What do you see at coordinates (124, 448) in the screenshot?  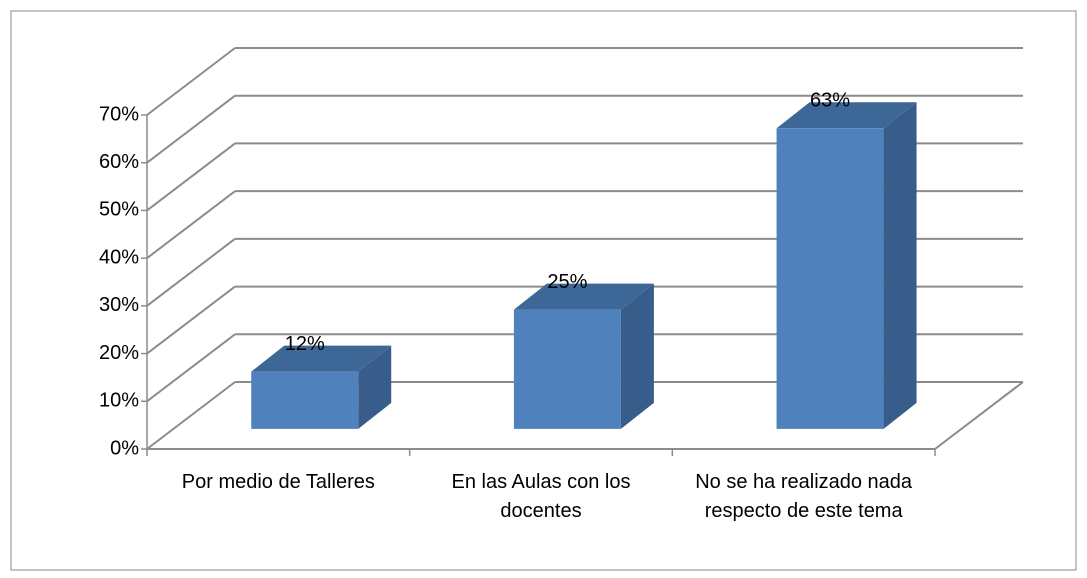 I see `y-tick-label: 0%` at bounding box center [124, 448].